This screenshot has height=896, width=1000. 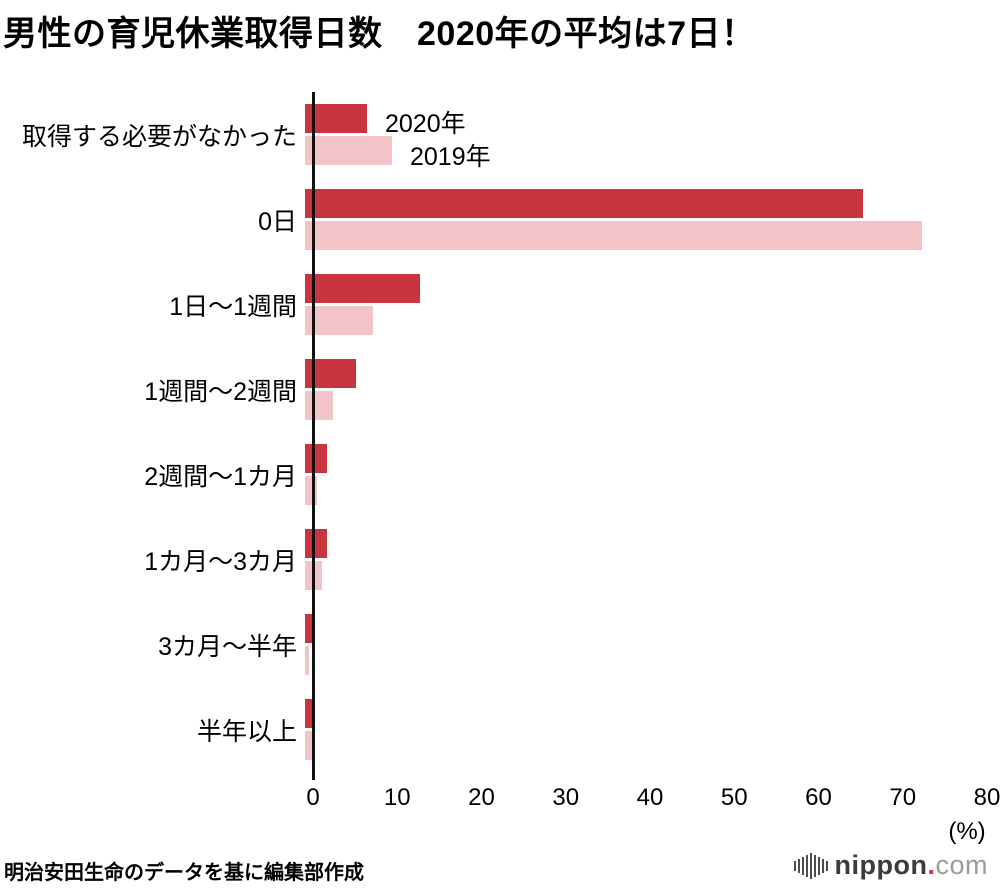 I want to click on x-tick-label: 80, so click(x=986, y=797).